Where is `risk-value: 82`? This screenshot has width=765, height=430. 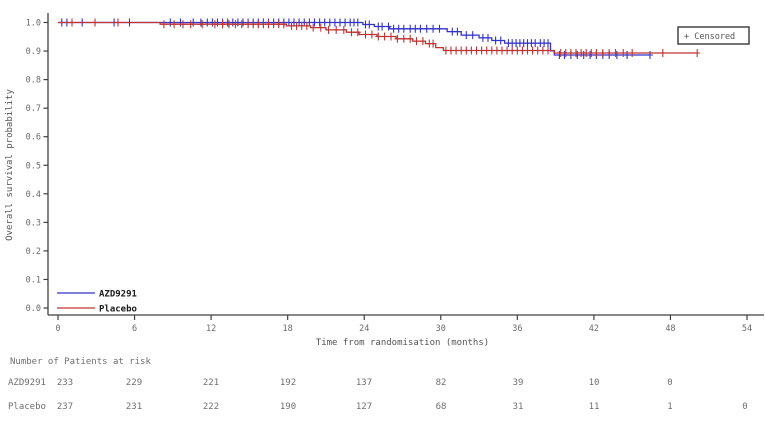
risk-value: 82 is located at coordinates (441, 383).